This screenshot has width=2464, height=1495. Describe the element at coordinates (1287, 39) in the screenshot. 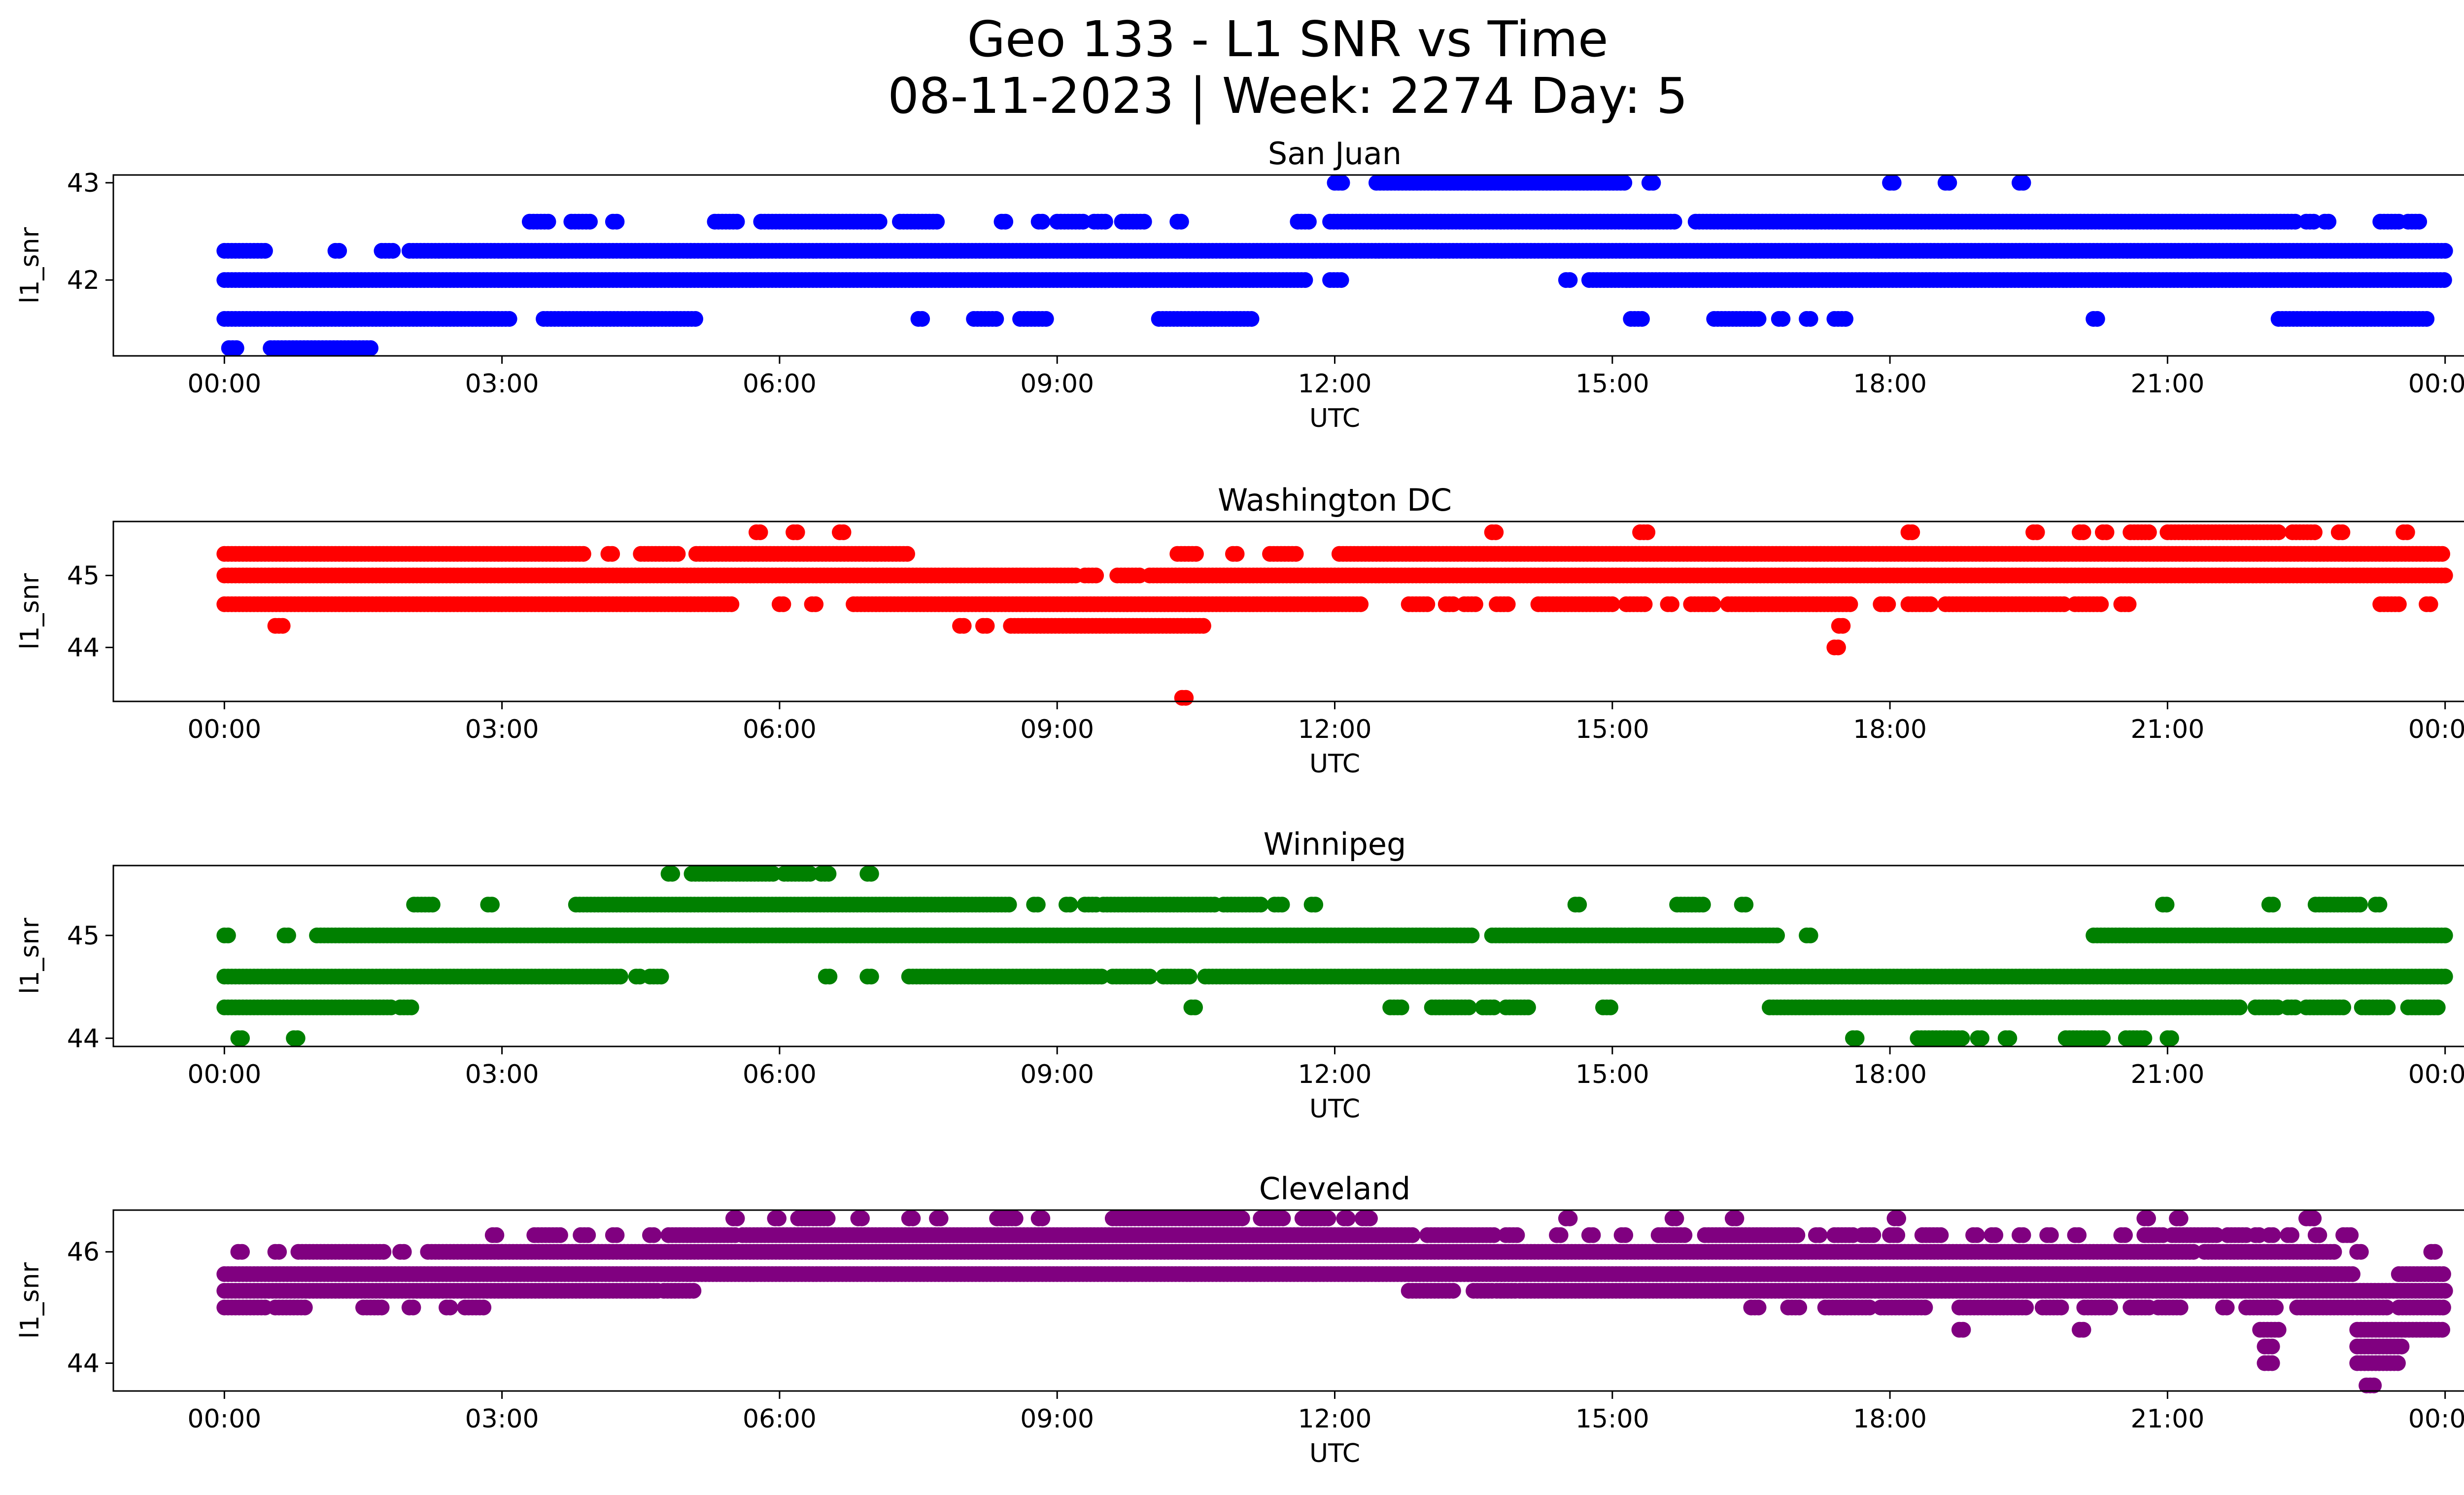

I see `figure-title-line1: Geo 133 - L1 SNR vs Time` at that location.